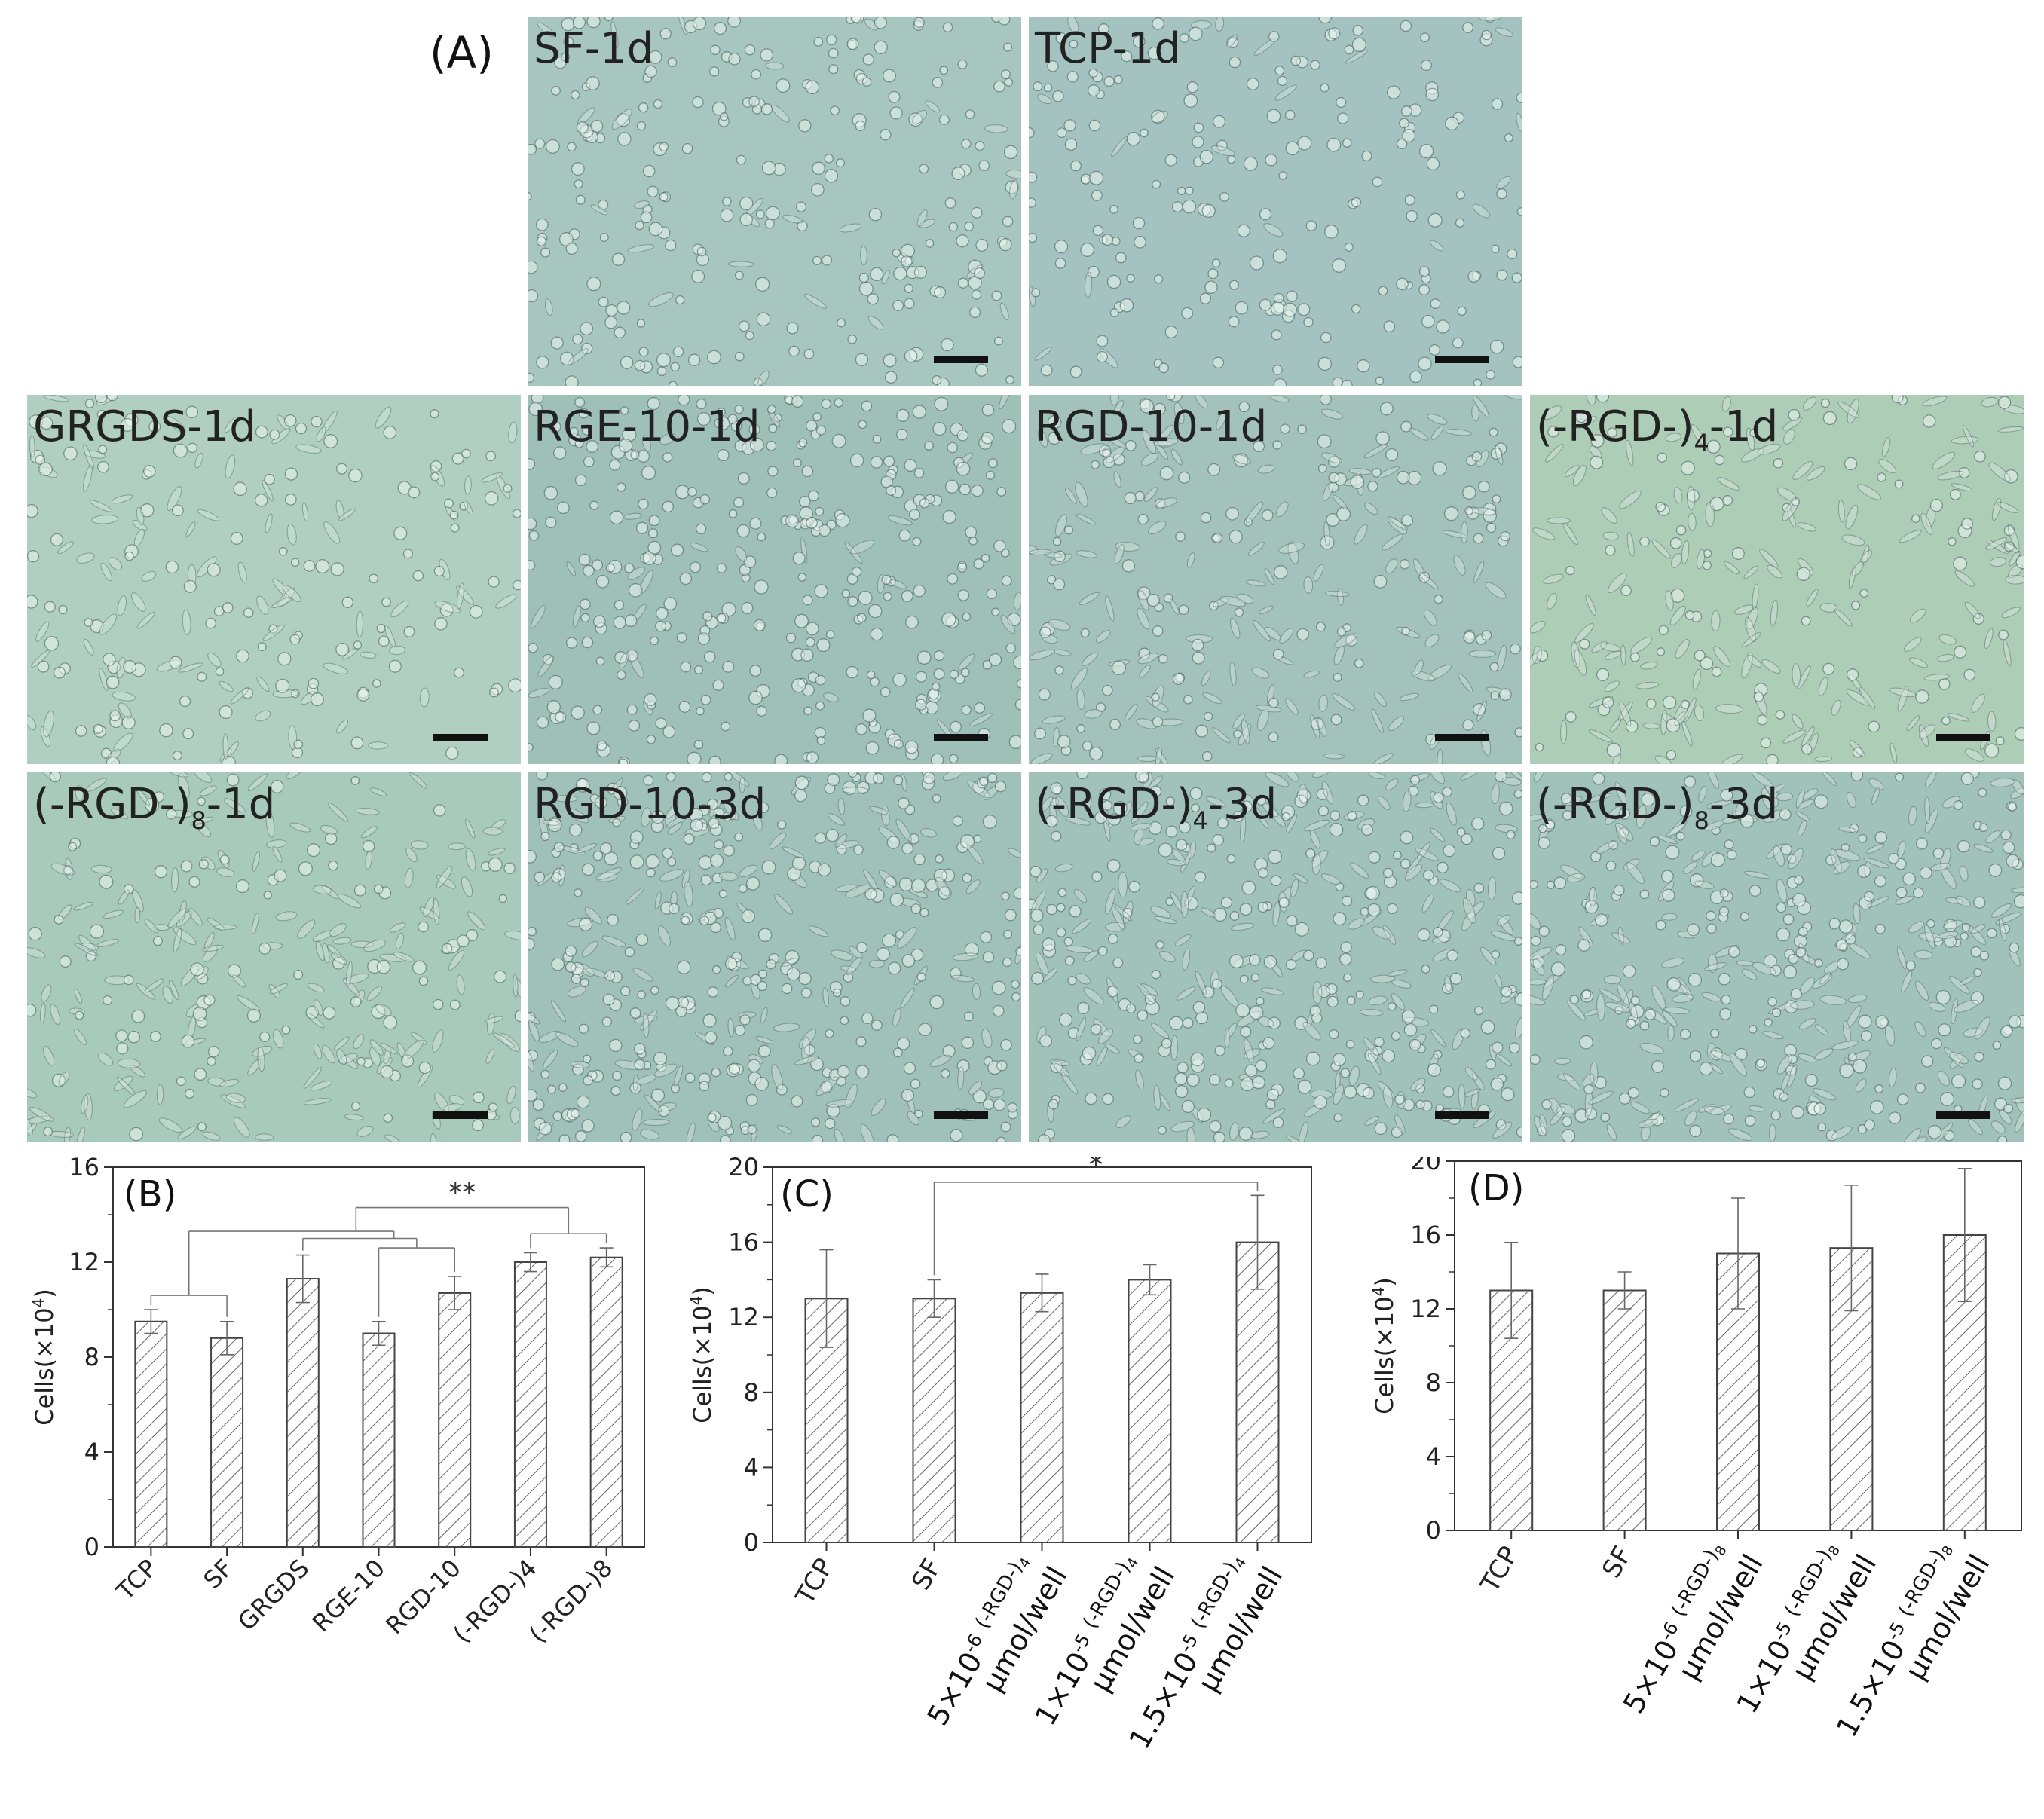 The width and height of the screenshot is (2044, 1819). What do you see at coordinates (807, 1194) in the screenshot?
I see `panel-label: (C)` at bounding box center [807, 1194].